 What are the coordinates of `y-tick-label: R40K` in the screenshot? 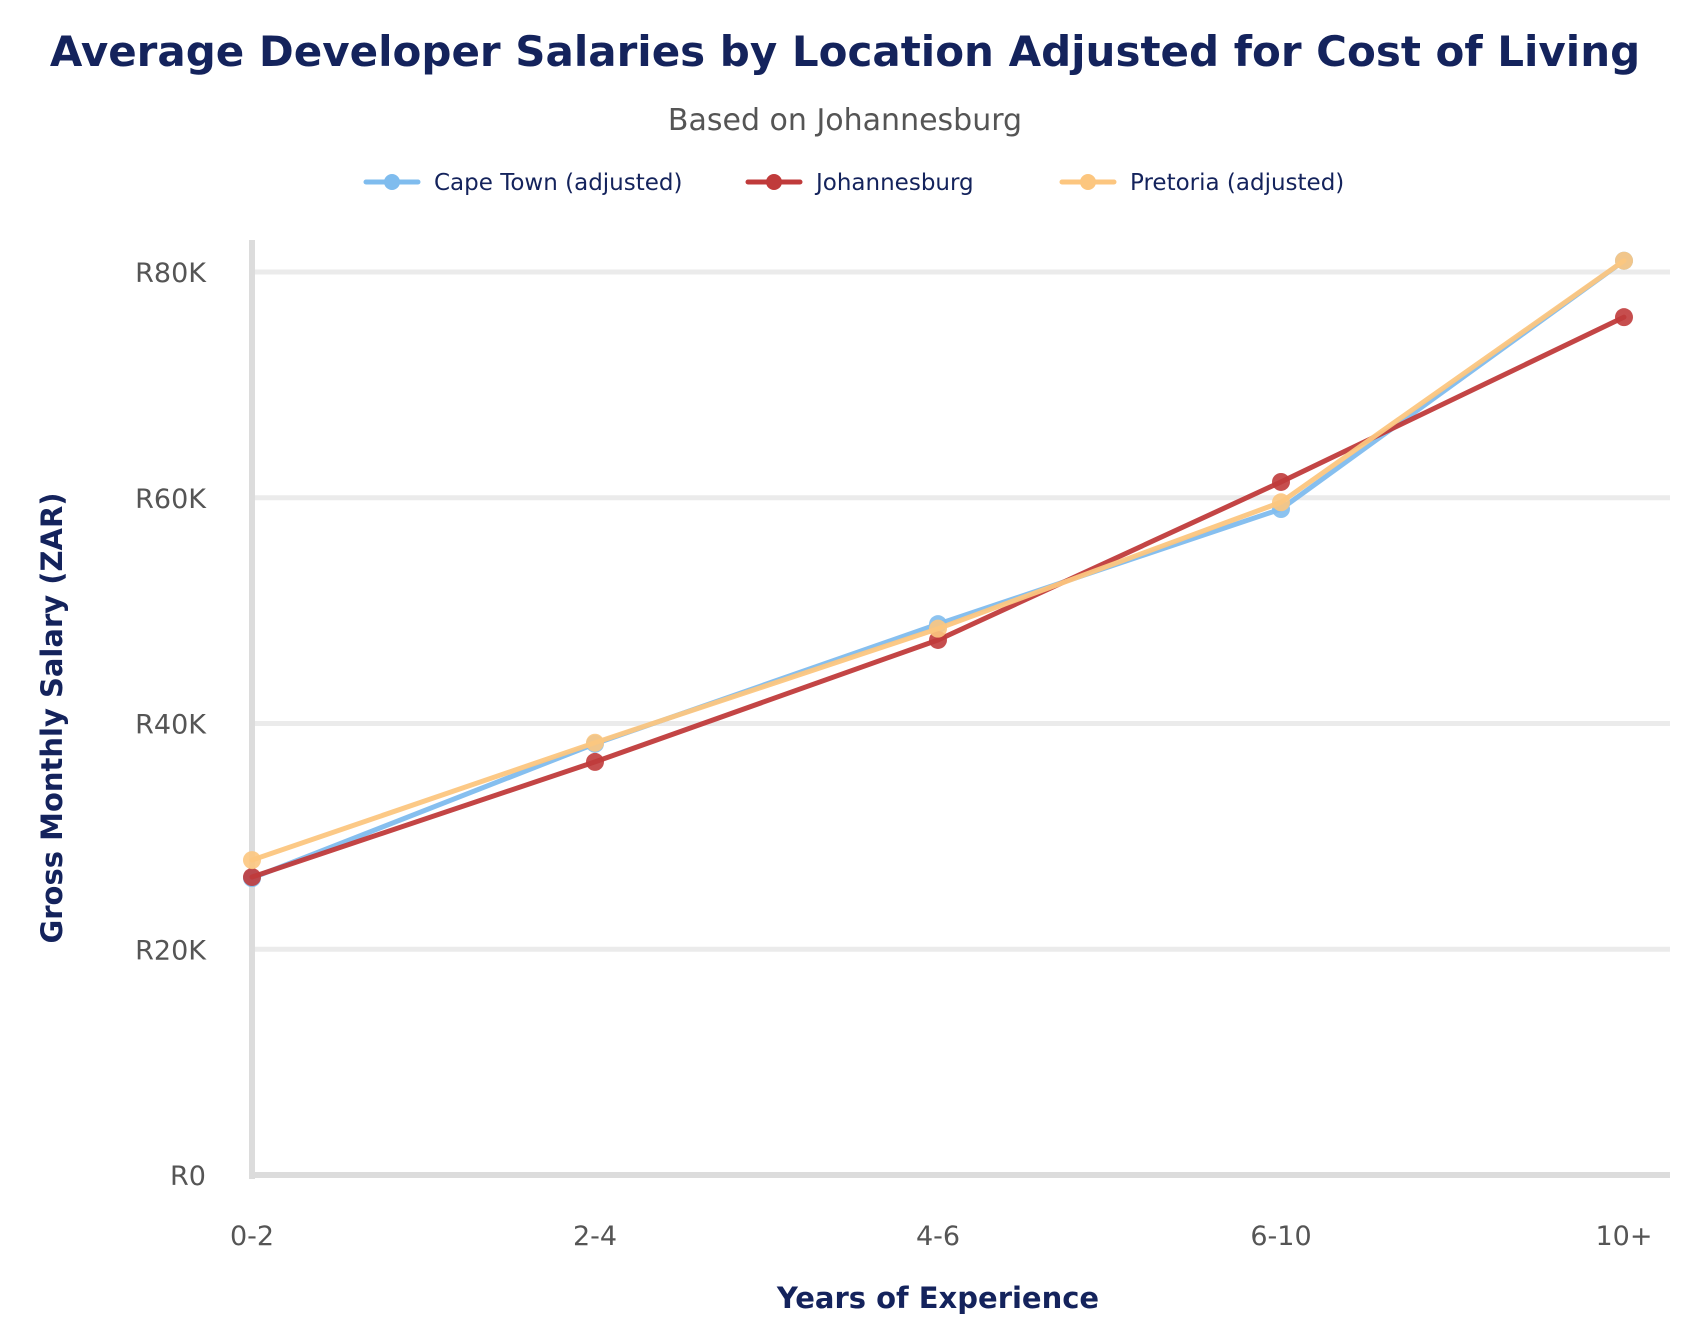 It's located at (171, 725).